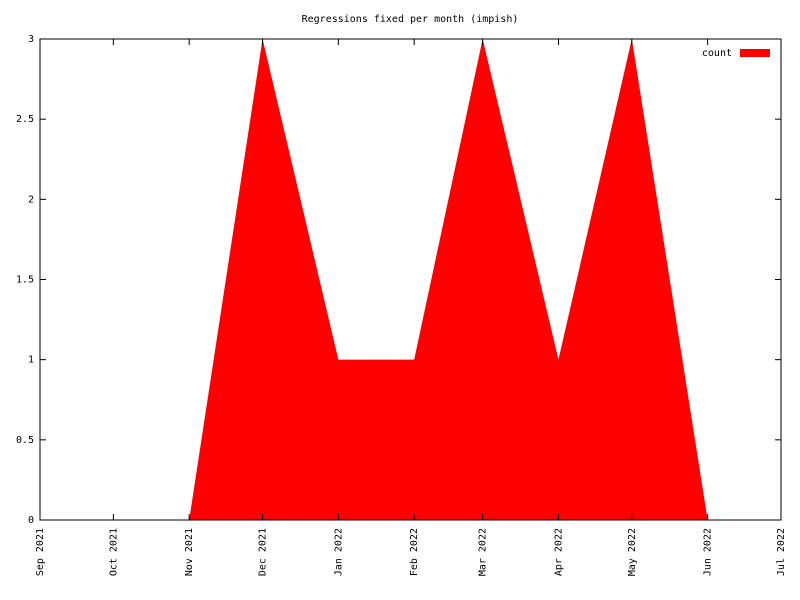  I want to click on y-tick-label: 2.5, so click(25, 119).